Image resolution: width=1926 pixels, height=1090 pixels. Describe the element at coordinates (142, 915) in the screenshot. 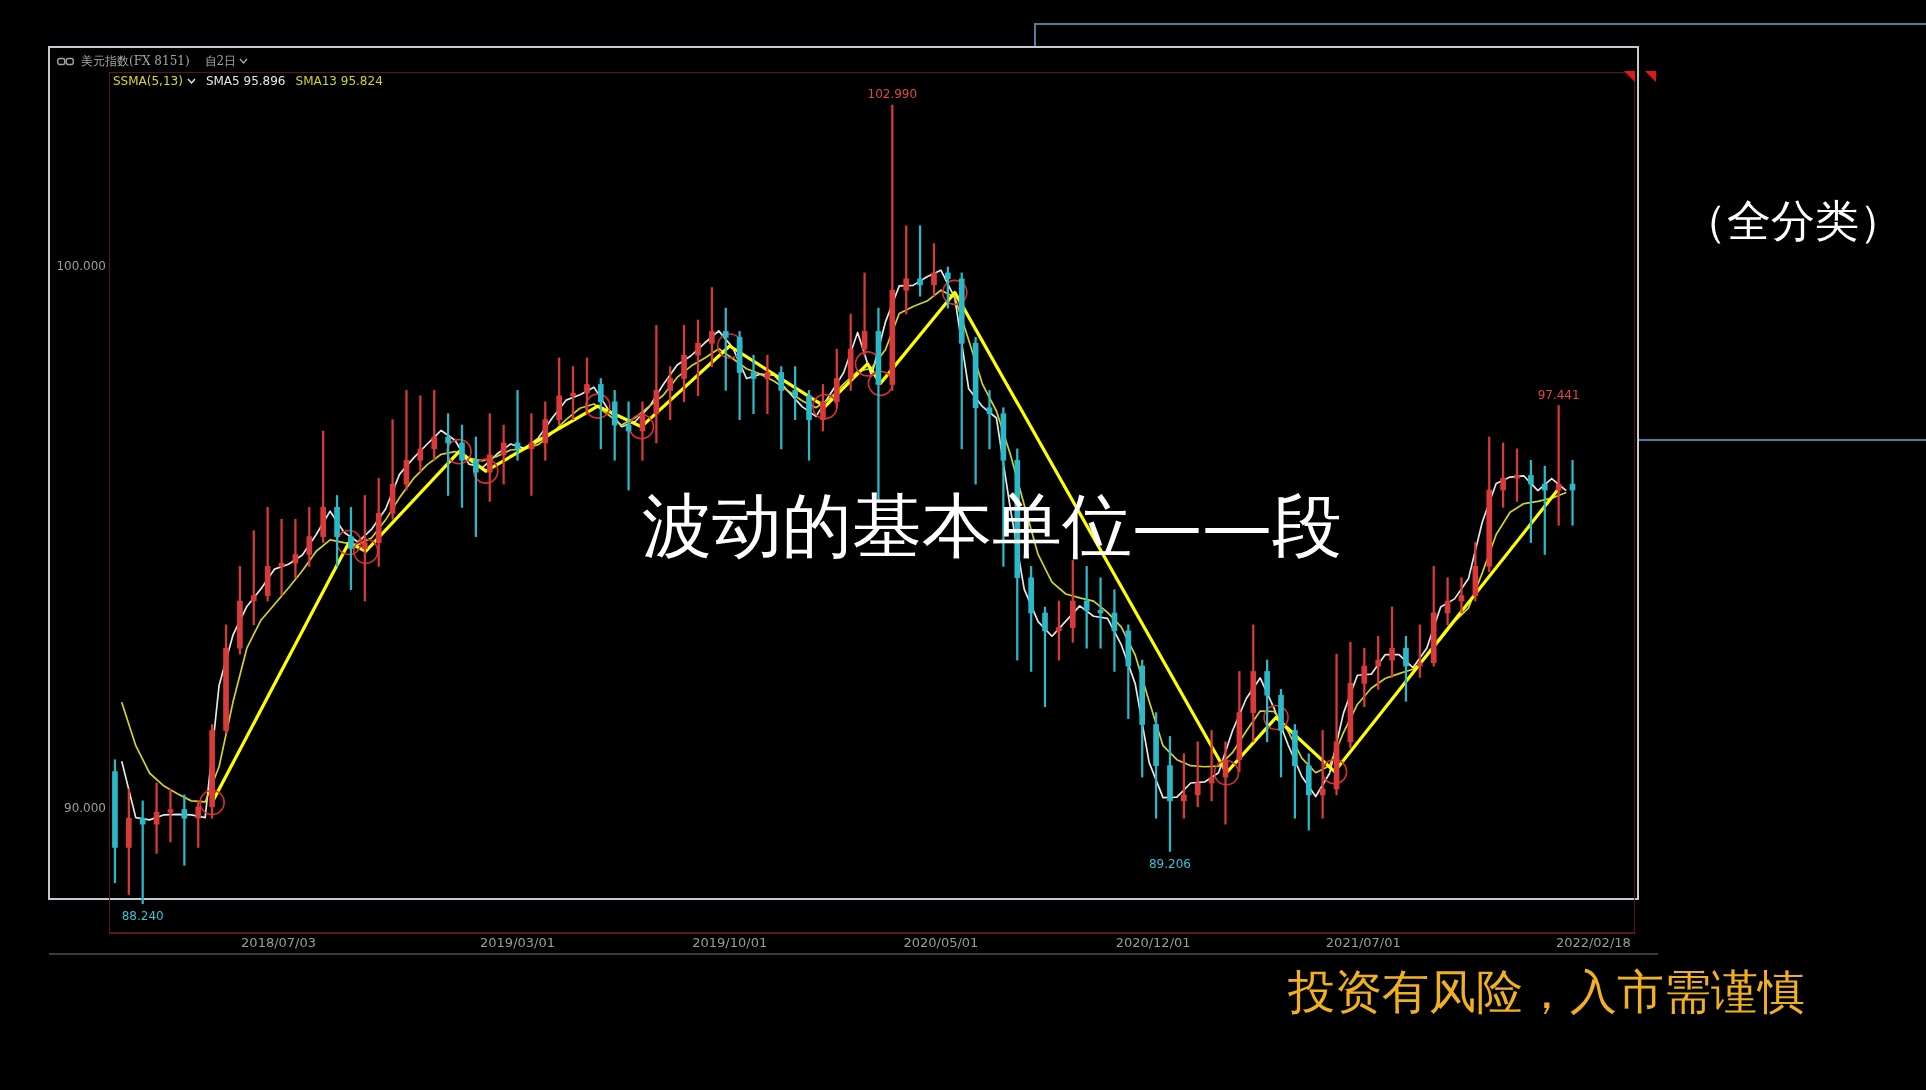

I see `annotation: 88.240` at that location.